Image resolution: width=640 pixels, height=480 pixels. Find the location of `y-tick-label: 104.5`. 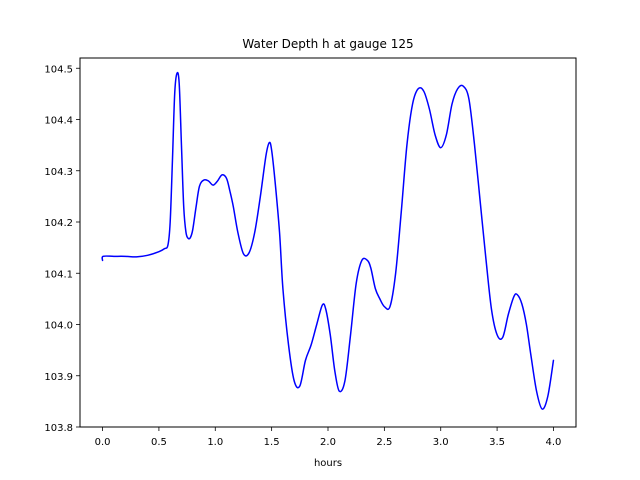

y-tick-label: 104.5 is located at coordinates (58, 69).